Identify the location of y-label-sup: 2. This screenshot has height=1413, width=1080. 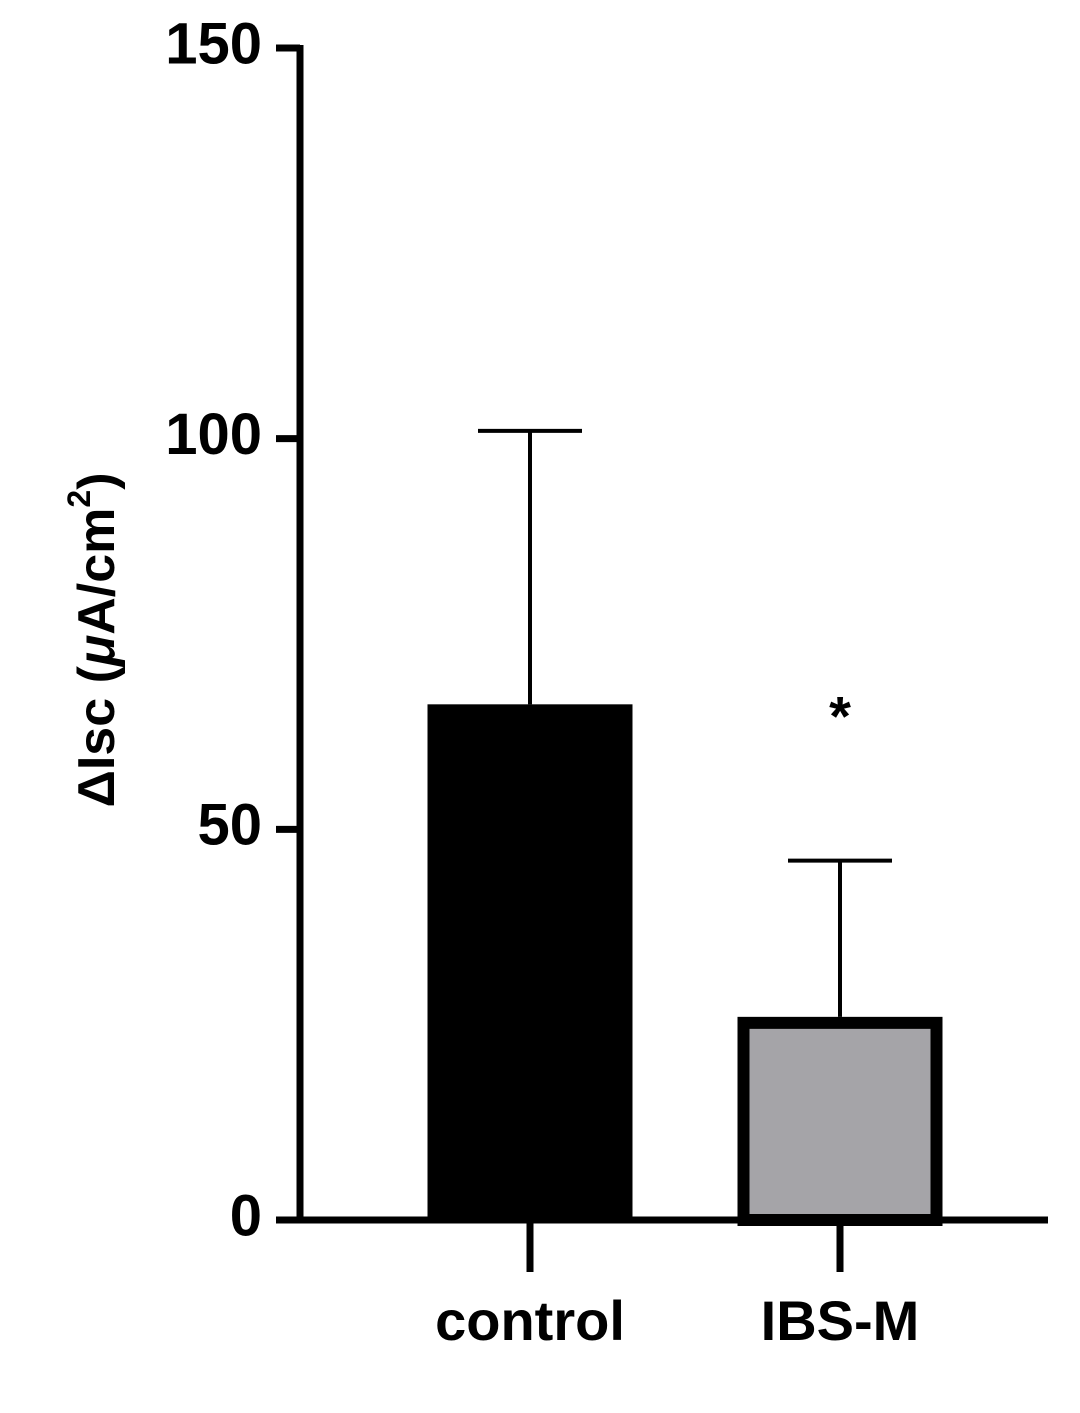
(79, 499).